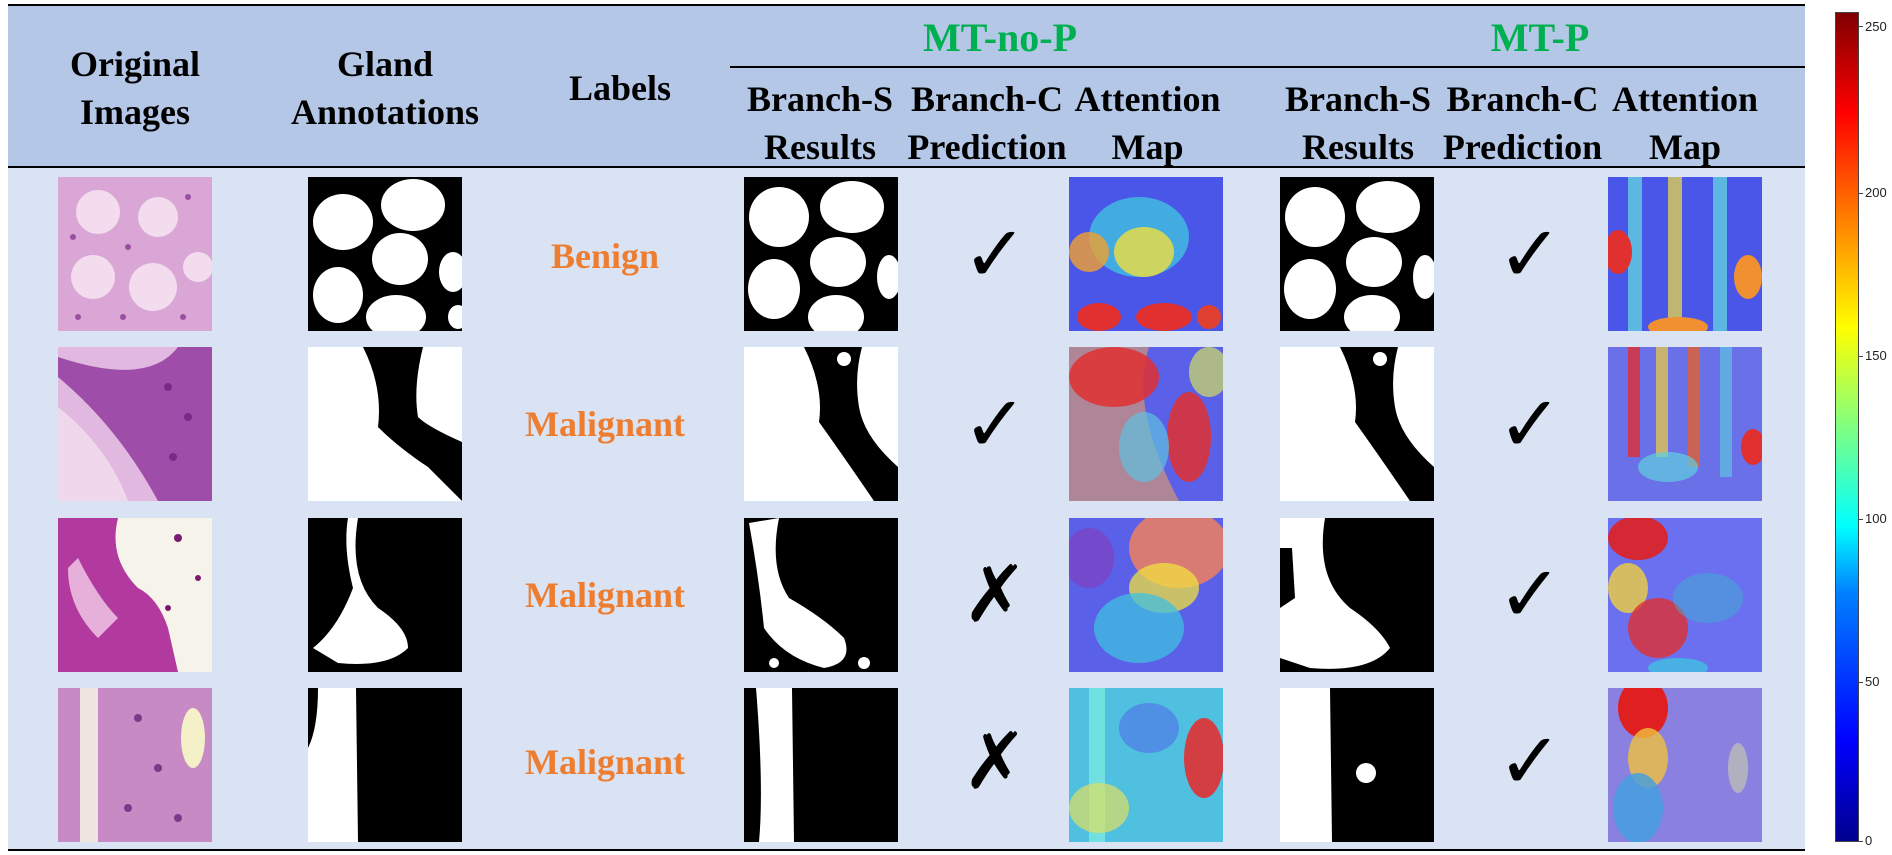 This screenshot has height=855, width=1892. What do you see at coordinates (1876, 355) in the screenshot?
I see `colorbar-tick: 150` at bounding box center [1876, 355].